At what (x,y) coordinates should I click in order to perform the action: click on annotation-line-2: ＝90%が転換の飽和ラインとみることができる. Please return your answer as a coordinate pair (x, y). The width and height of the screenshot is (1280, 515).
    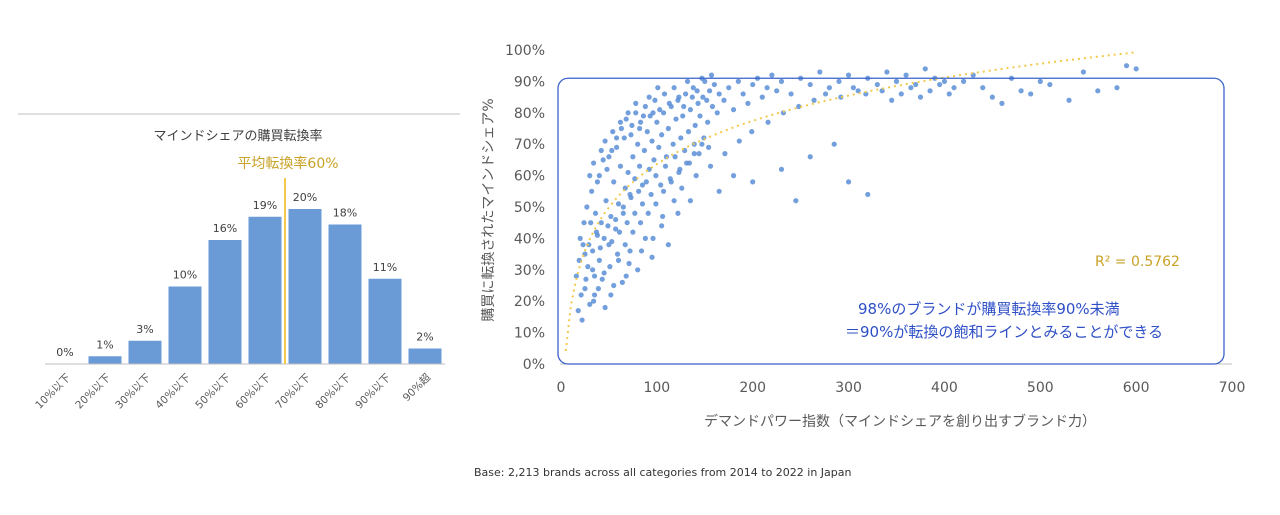
    Looking at the image, I should click on (1004, 332).